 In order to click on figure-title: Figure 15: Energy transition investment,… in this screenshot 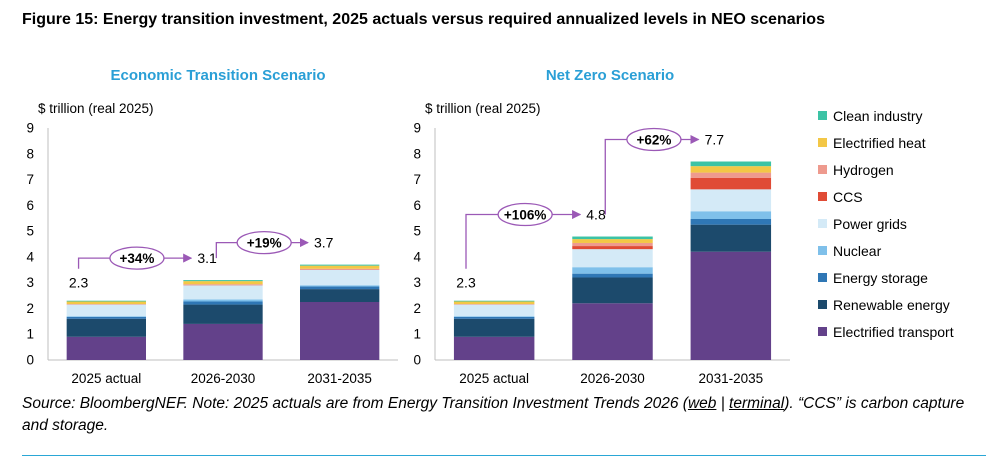, I will do `click(423, 19)`.